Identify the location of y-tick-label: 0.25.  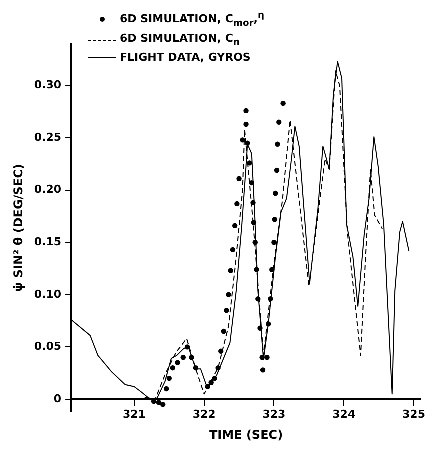
(48, 137).